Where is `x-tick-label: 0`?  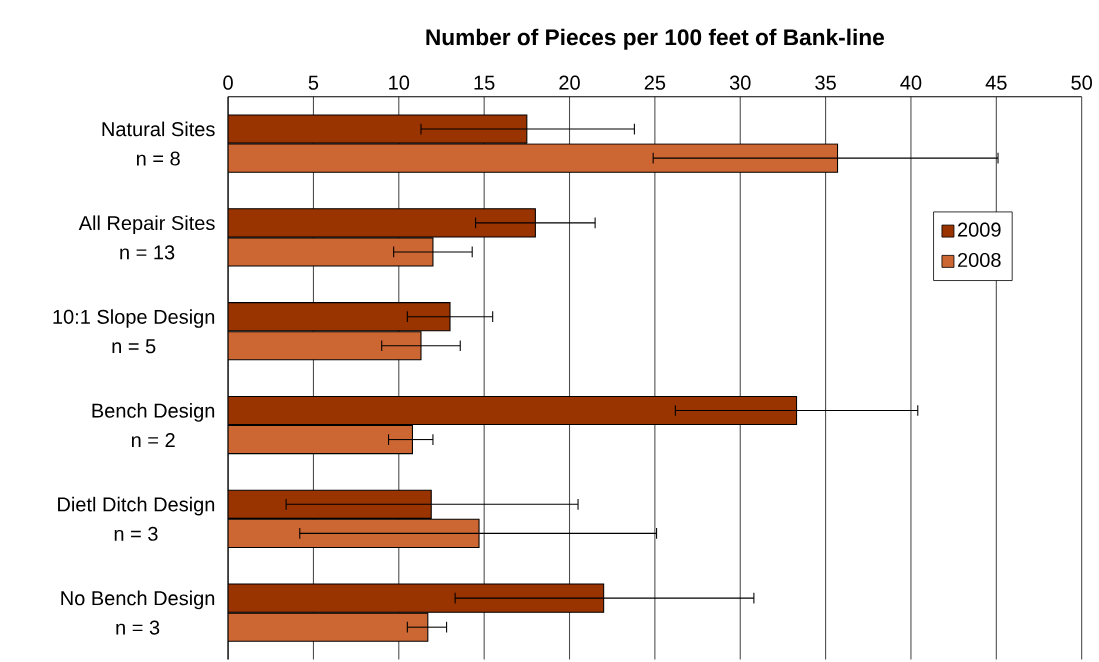 x-tick-label: 0 is located at coordinates (228, 82).